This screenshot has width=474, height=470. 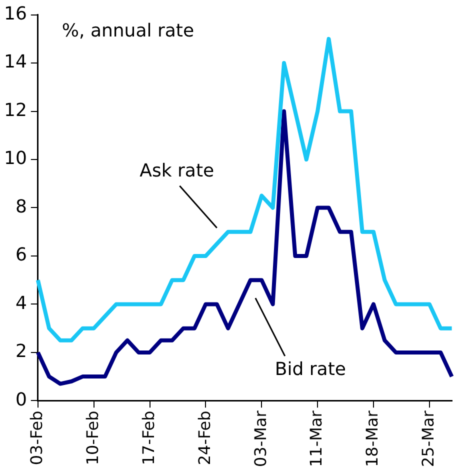 What do you see at coordinates (21, 255) in the screenshot?
I see `y-tick-label: 6` at bounding box center [21, 255].